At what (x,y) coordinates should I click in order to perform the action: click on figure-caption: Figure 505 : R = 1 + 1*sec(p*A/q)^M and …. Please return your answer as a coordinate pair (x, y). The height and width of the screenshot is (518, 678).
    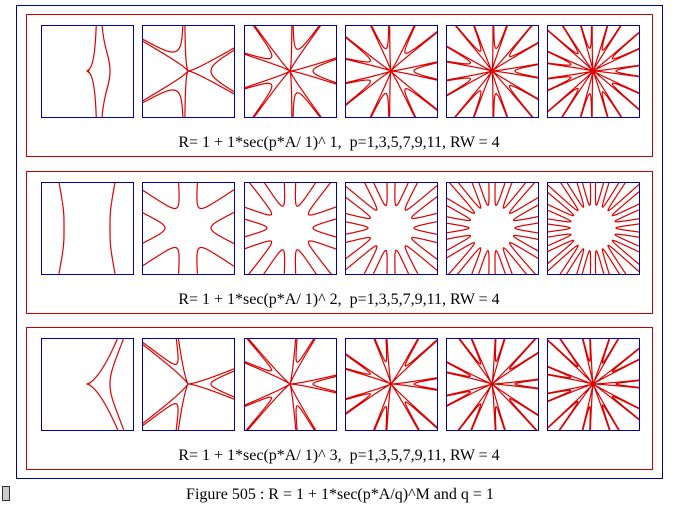
    Looking at the image, I should click on (340, 494).